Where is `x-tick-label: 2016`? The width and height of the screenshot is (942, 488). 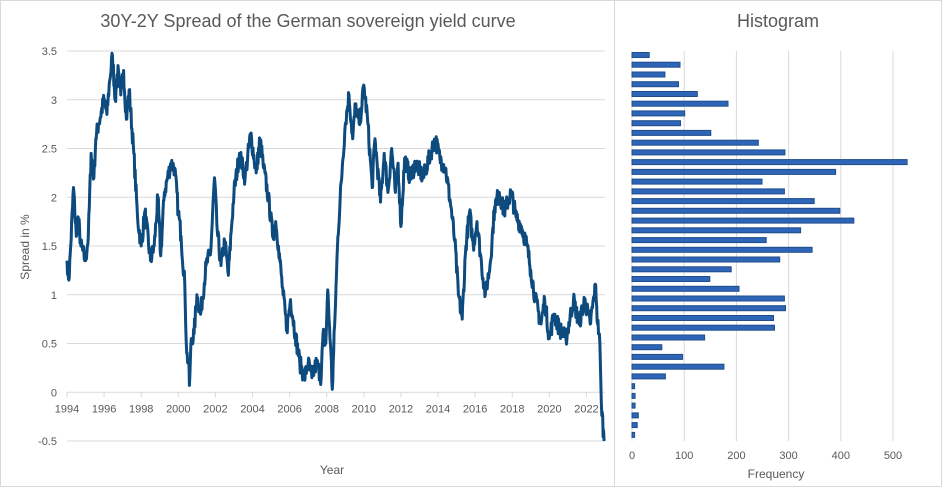
x-tick-label: 2016 is located at coordinates (475, 409).